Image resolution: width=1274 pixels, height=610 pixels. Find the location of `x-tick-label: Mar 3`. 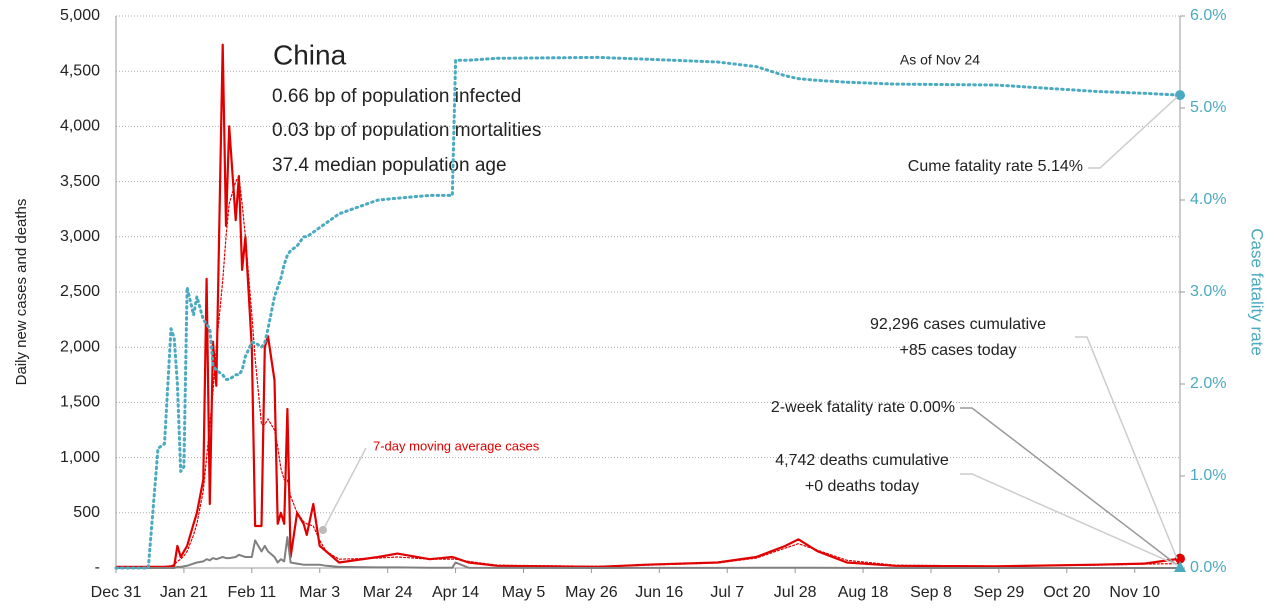

x-tick-label: Mar 3 is located at coordinates (319, 592).